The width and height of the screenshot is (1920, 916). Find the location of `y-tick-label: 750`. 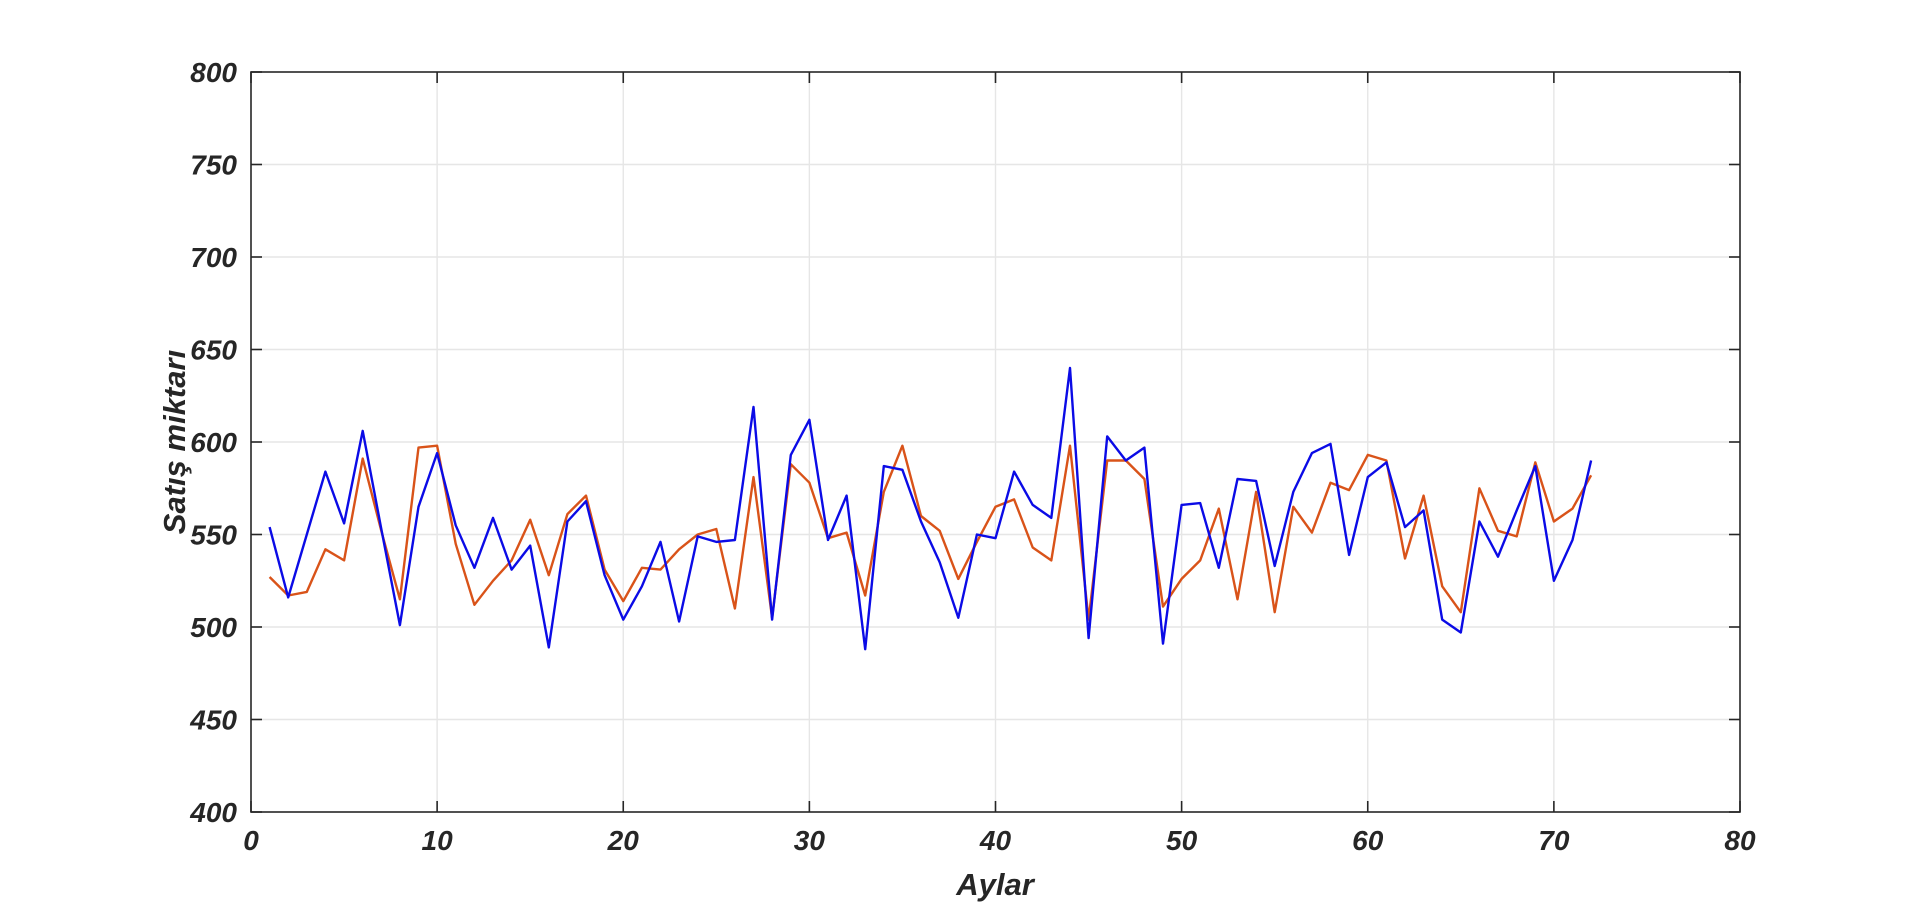

y-tick-label: 750 is located at coordinates (213, 165).